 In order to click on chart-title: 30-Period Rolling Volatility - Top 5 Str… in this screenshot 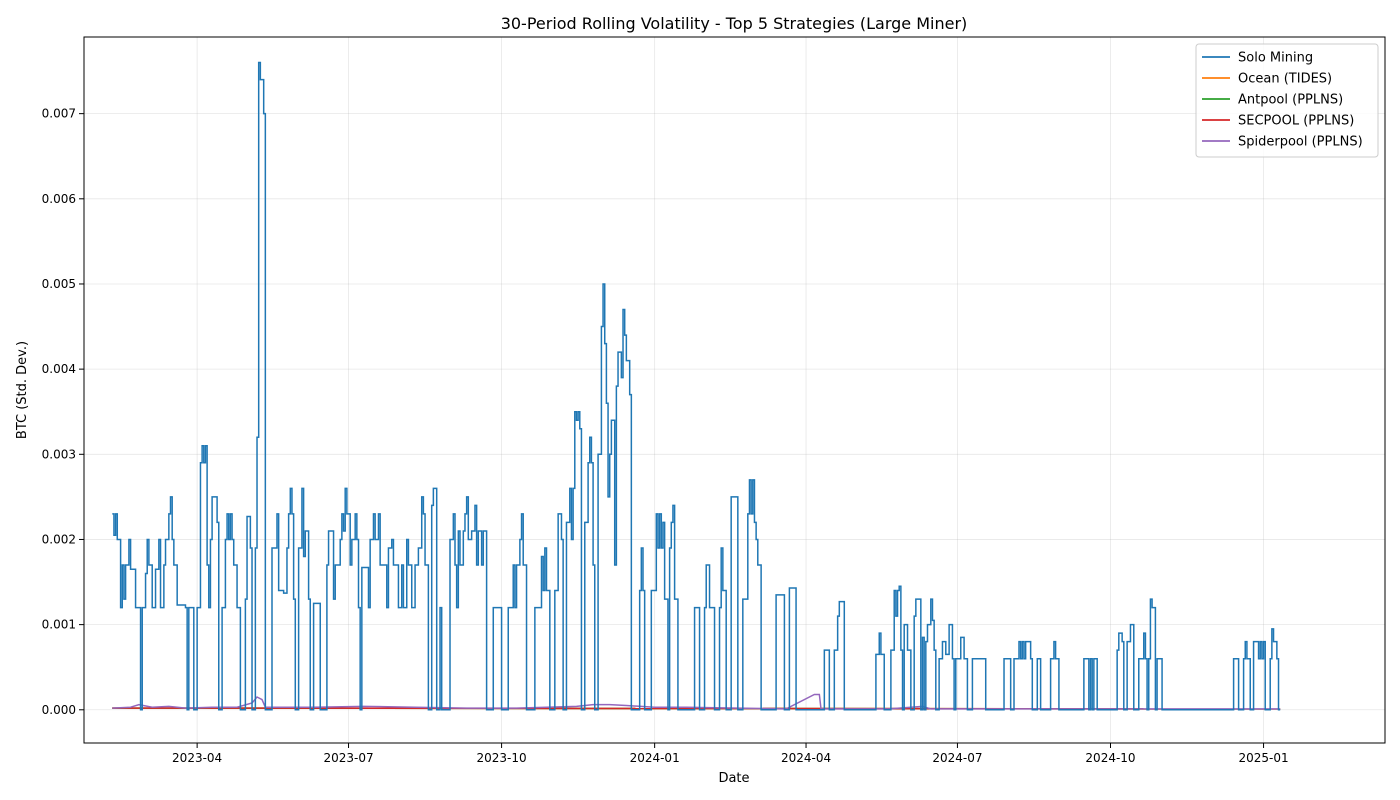, I will do `click(734, 23)`.